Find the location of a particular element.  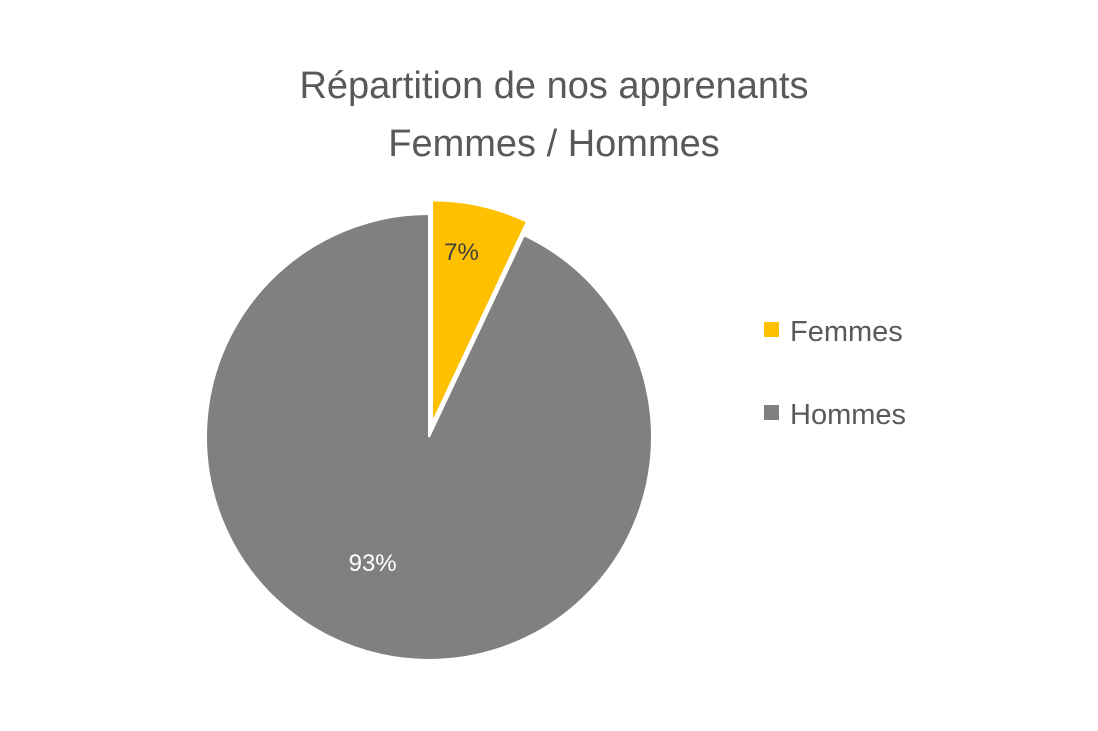

data-label-hommes: 93% is located at coordinates (373, 563).